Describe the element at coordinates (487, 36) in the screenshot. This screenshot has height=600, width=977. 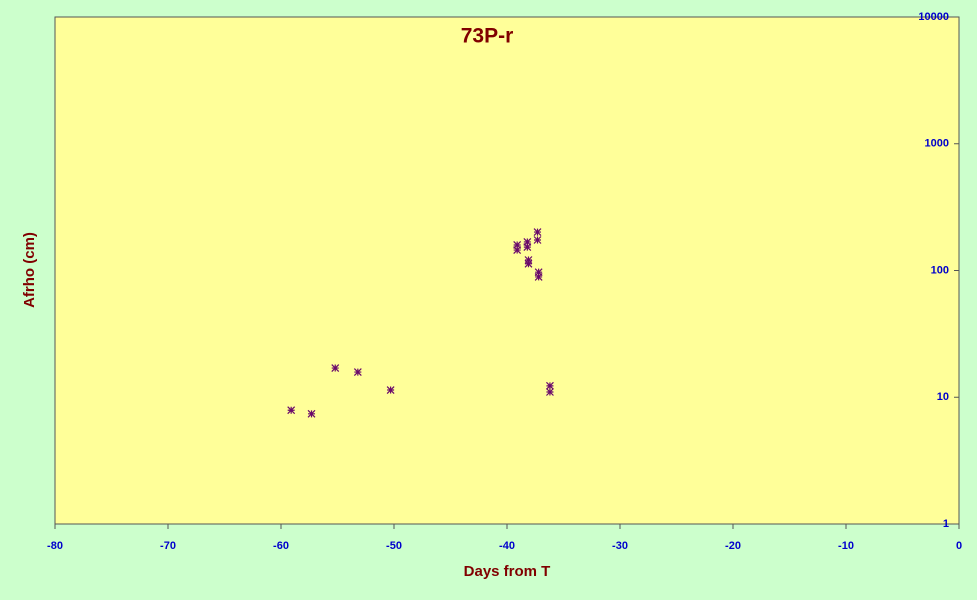
I see `chart-title: 73P-r` at that location.